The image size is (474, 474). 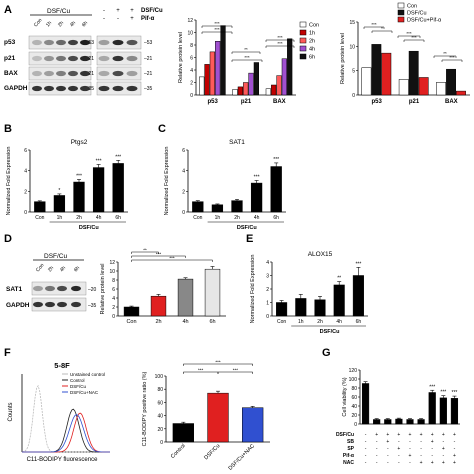 What do you see at coordinates (191, 96) in the screenshot?
I see `y-tick-label: 0` at bounding box center [191, 96].